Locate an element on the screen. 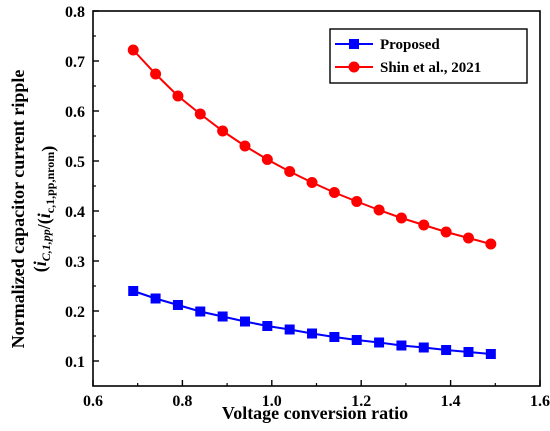  y-tick-label: 0.1 is located at coordinates (75, 362).